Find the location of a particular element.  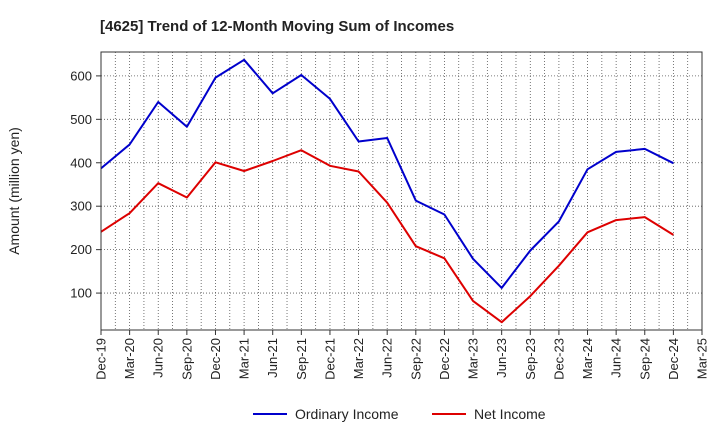

y-tick-label: 200 is located at coordinates (81, 249).